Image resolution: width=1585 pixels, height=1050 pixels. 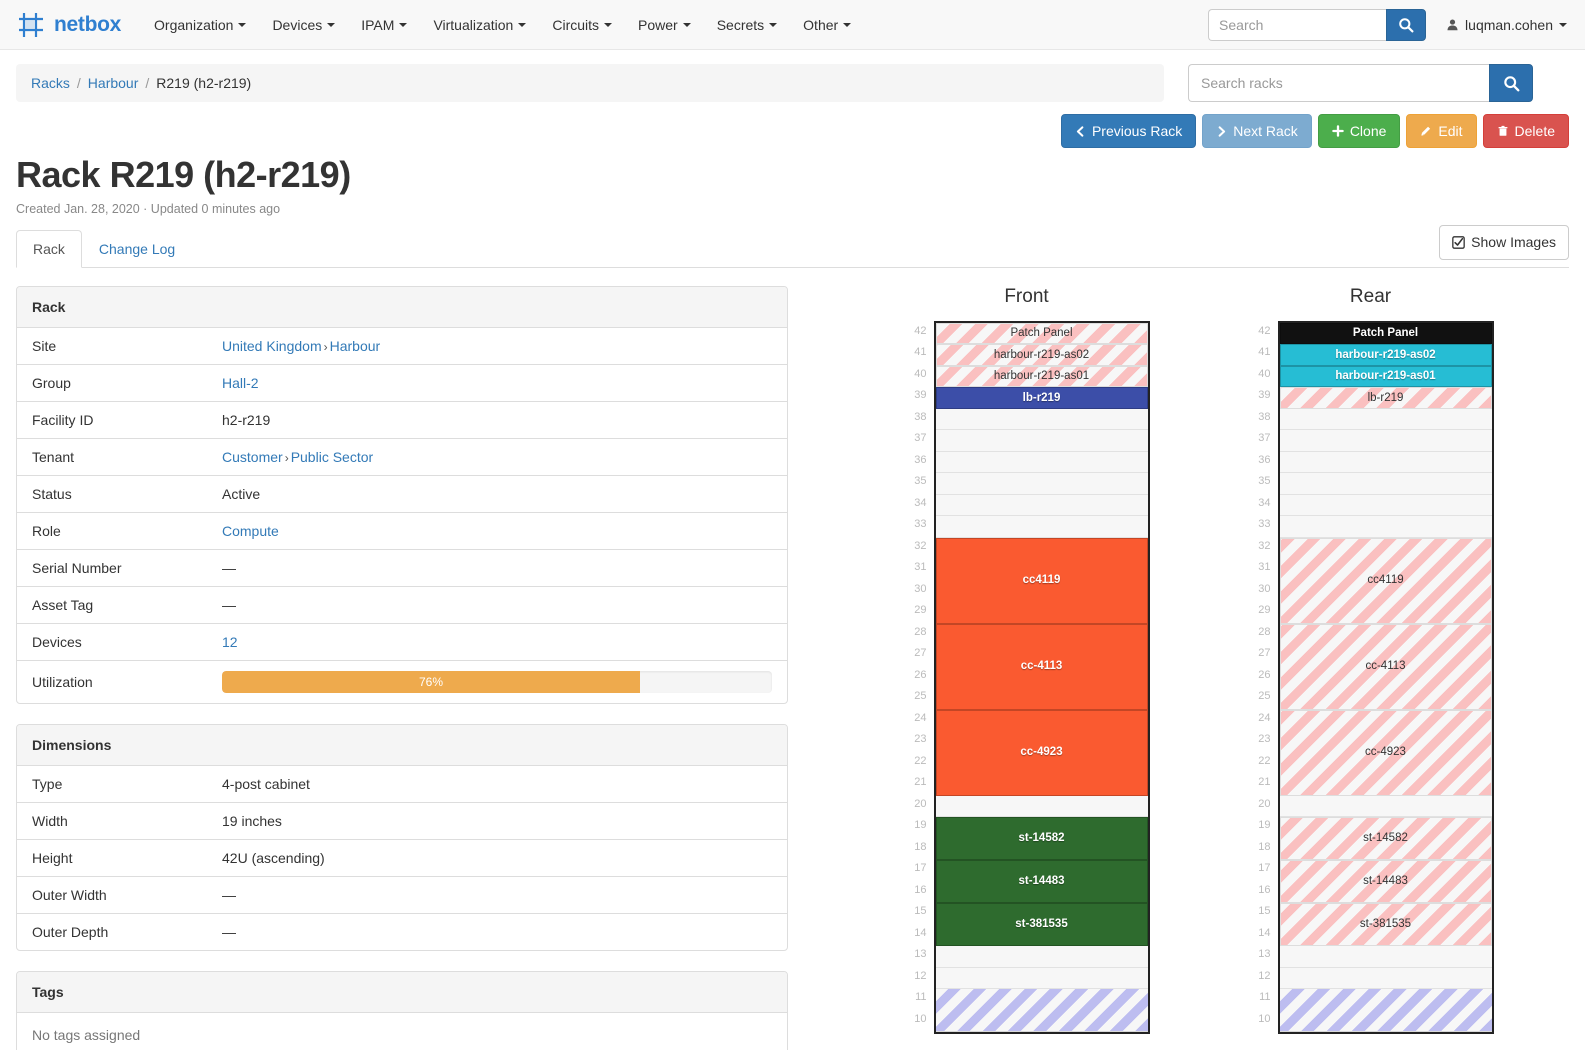 What do you see at coordinates (664, 25) in the screenshot?
I see `nav-item-power: Power` at bounding box center [664, 25].